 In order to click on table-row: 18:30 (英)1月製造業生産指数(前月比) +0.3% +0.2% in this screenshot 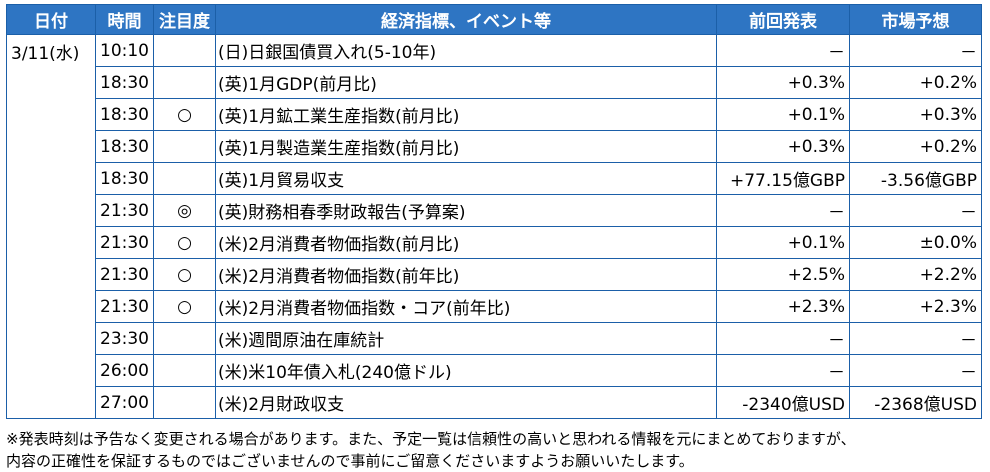, I will do `click(494, 146)`.